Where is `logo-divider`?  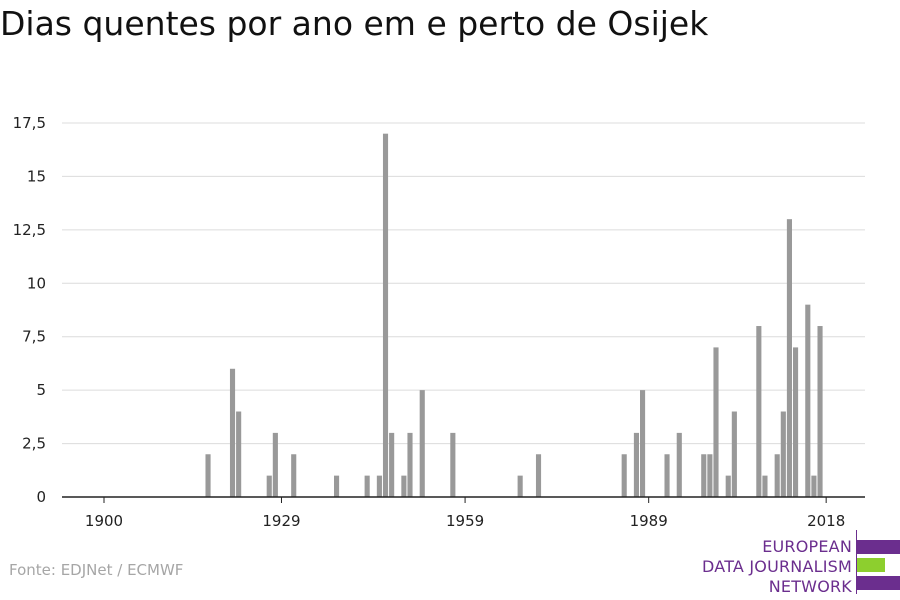 logo-divider is located at coordinates (856, 562).